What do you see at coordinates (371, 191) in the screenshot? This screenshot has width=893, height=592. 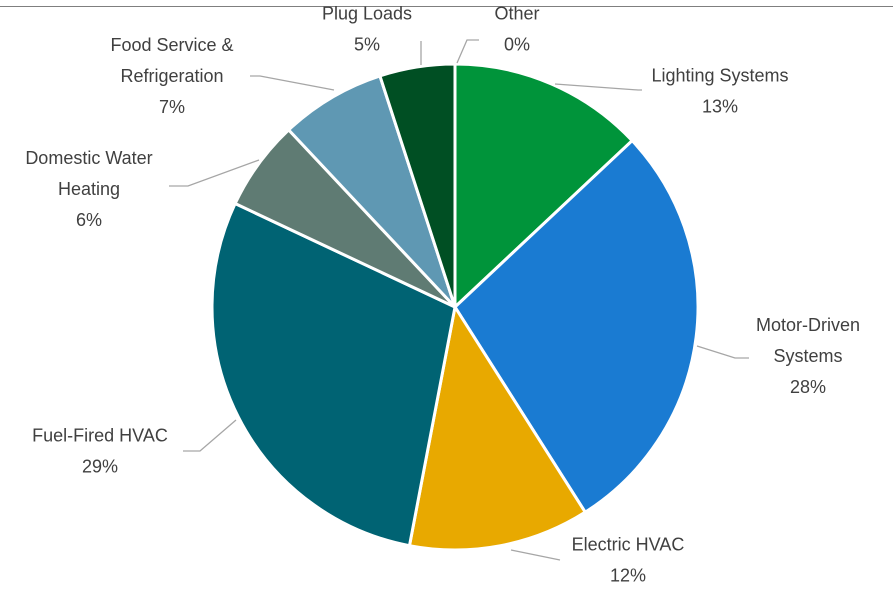 I see `pie-slice-food-service-and-refrigeration` at bounding box center [371, 191].